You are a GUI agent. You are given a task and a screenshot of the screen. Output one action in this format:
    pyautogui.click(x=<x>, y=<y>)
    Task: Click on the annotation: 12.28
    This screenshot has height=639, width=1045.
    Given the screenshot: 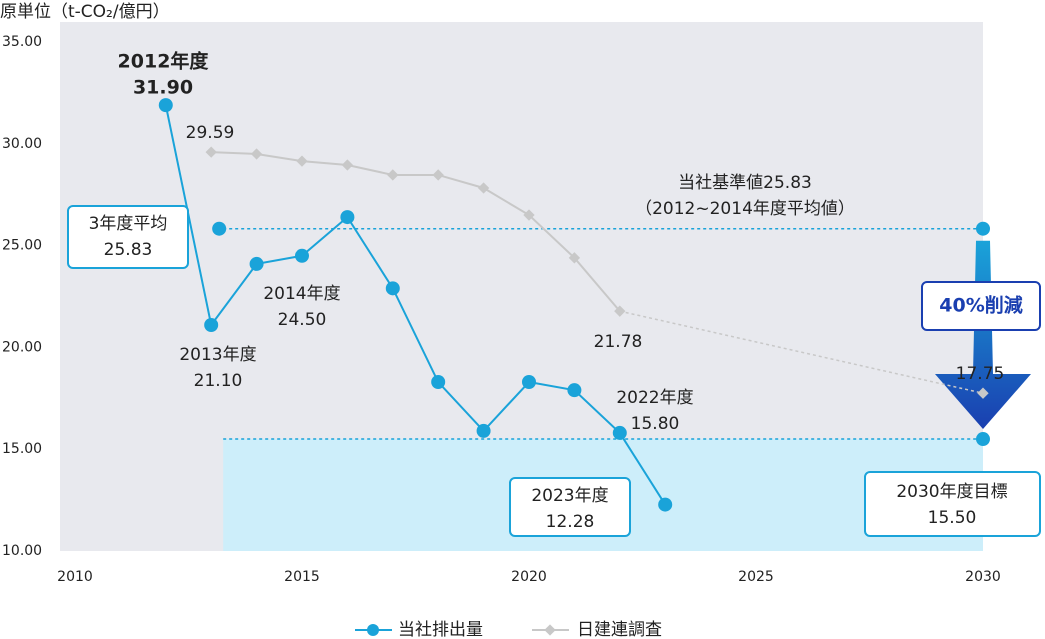 What is the action you would take?
    pyautogui.click(x=570, y=522)
    